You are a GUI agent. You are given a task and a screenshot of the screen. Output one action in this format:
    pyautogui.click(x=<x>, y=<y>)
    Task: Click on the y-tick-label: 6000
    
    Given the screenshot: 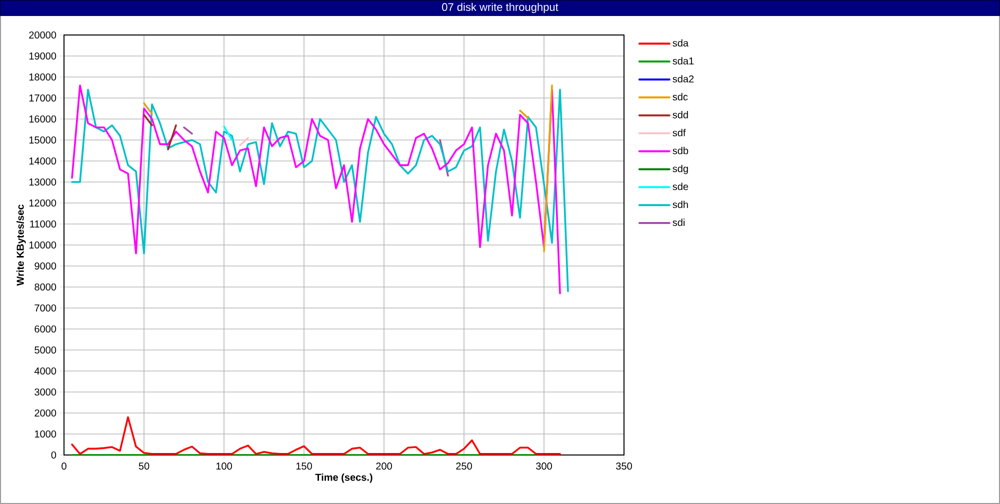 What is the action you would take?
    pyautogui.click(x=45, y=329)
    